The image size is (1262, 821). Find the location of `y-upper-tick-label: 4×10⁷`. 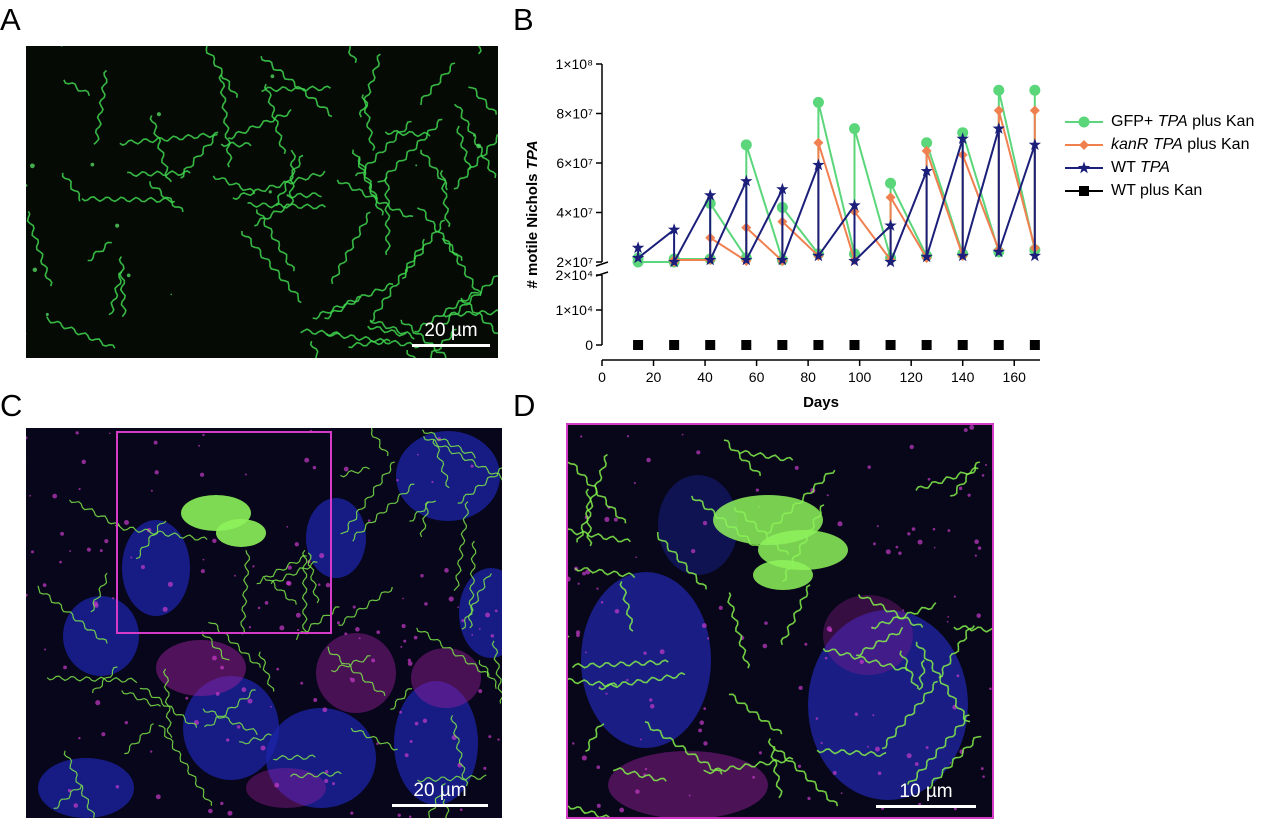

y-upper-tick-label: 4×10⁷ is located at coordinates (574, 213).